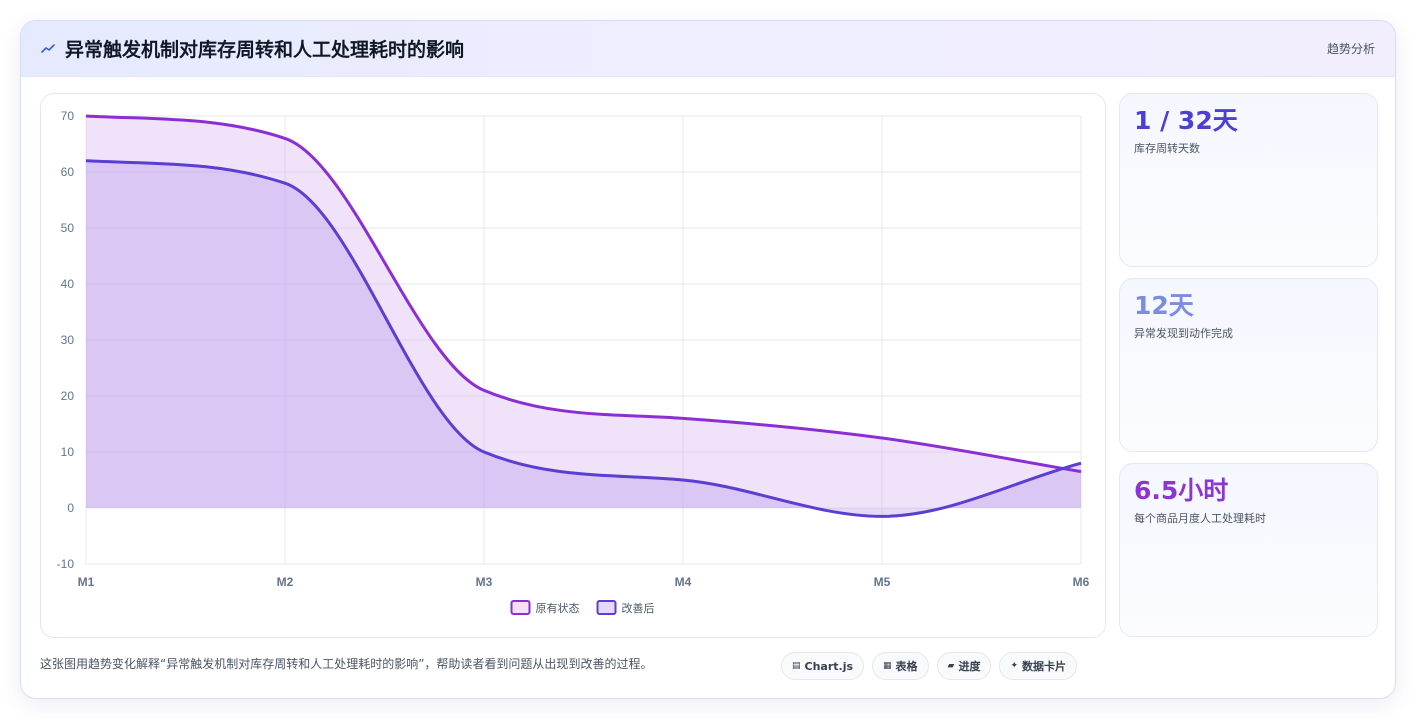 This screenshot has width=1417, height=720. I want to click on x-tick-label: M3, so click(484, 582).